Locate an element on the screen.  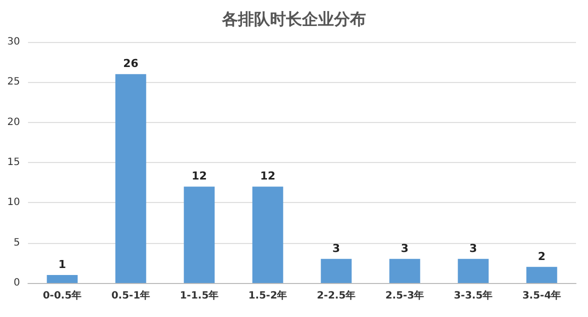
chart-title: 各排队时长企业分布 is located at coordinates (293, 19).